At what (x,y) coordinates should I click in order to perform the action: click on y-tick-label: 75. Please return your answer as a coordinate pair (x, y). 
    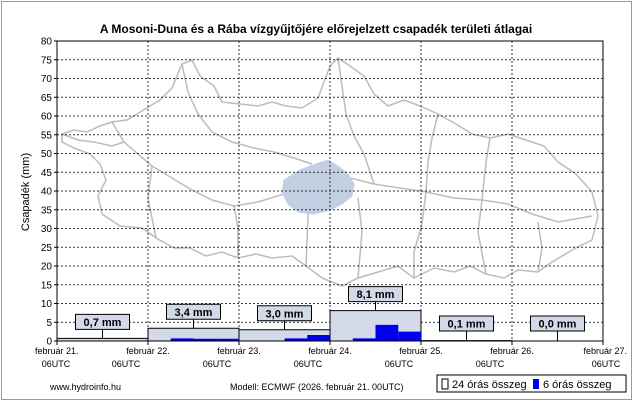
    Looking at the image, I should click on (47, 60).